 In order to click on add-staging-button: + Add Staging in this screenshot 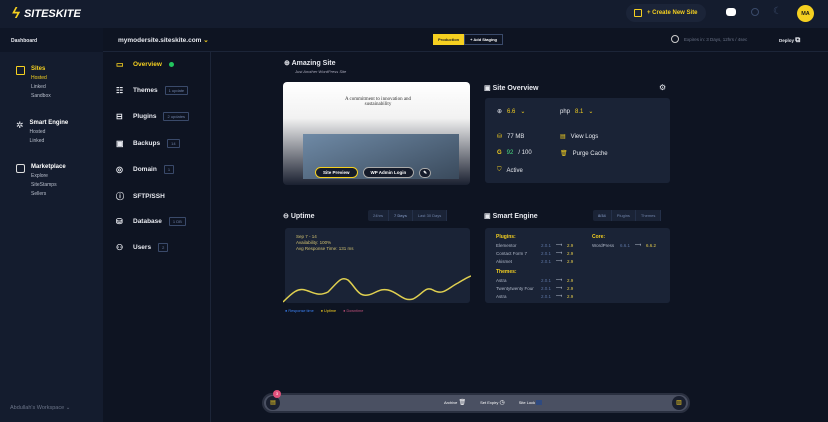, I will do `click(483, 39)`.